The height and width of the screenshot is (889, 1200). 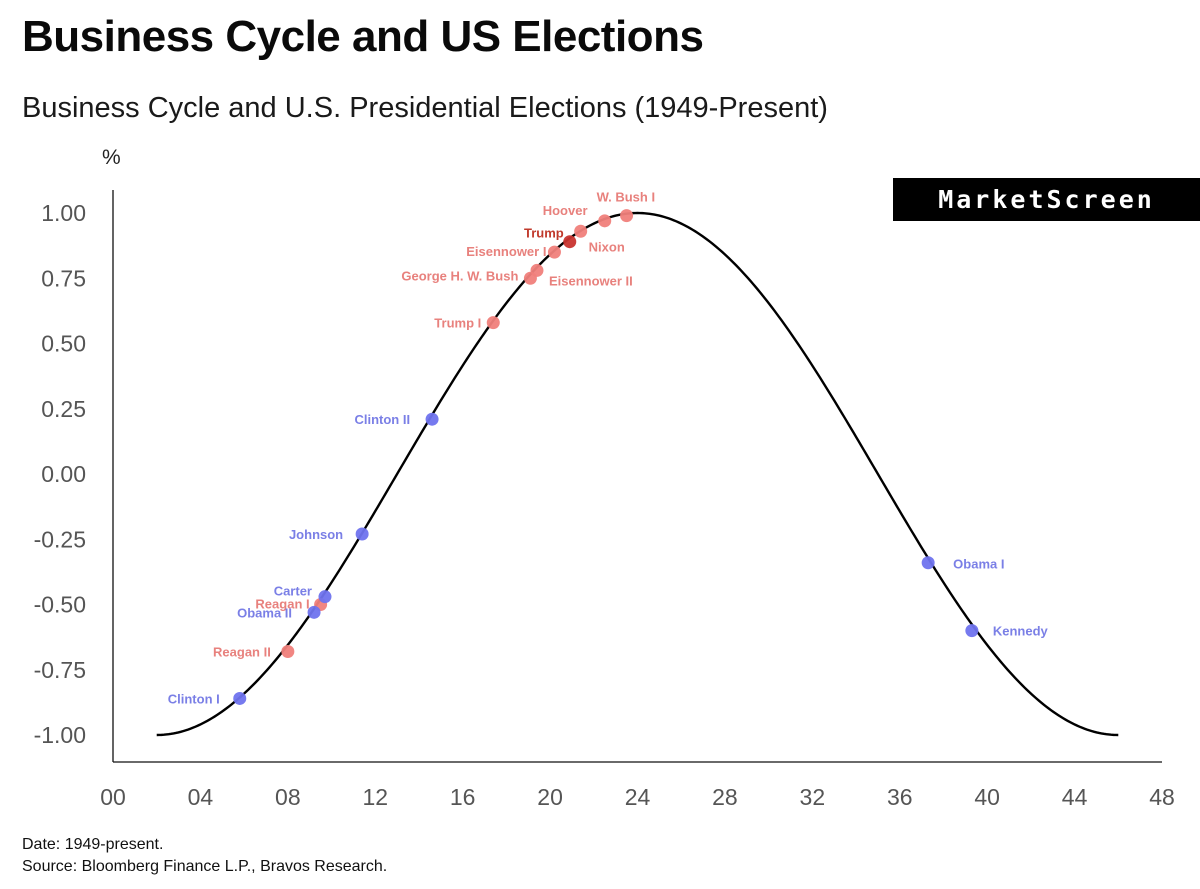 I want to click on point-carter, so click(x=325, y=597).